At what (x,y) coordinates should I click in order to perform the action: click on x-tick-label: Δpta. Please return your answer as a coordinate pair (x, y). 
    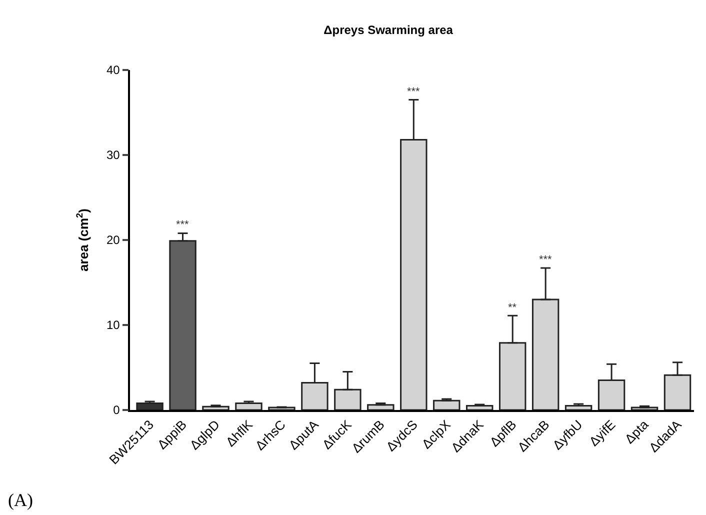
    Looking at the image, I should click on (637, 431).